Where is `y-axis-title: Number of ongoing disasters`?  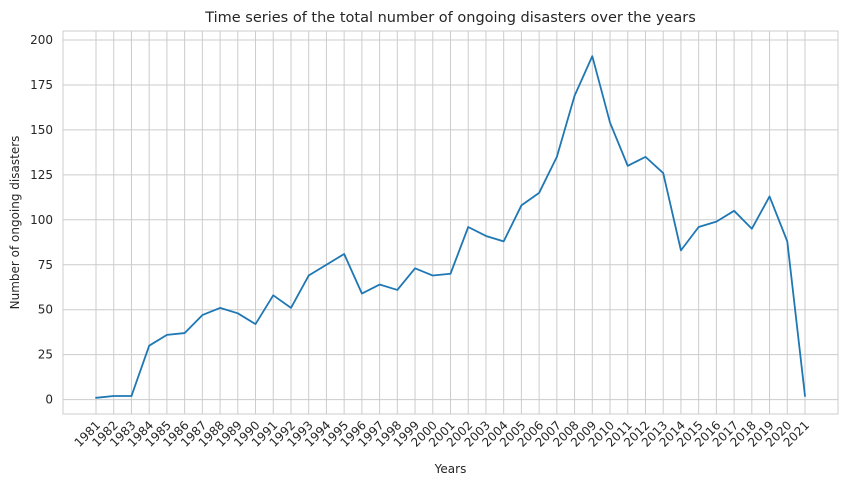 y-axis-title: Number of ongoing disasters is located at coordinates (15, 223).